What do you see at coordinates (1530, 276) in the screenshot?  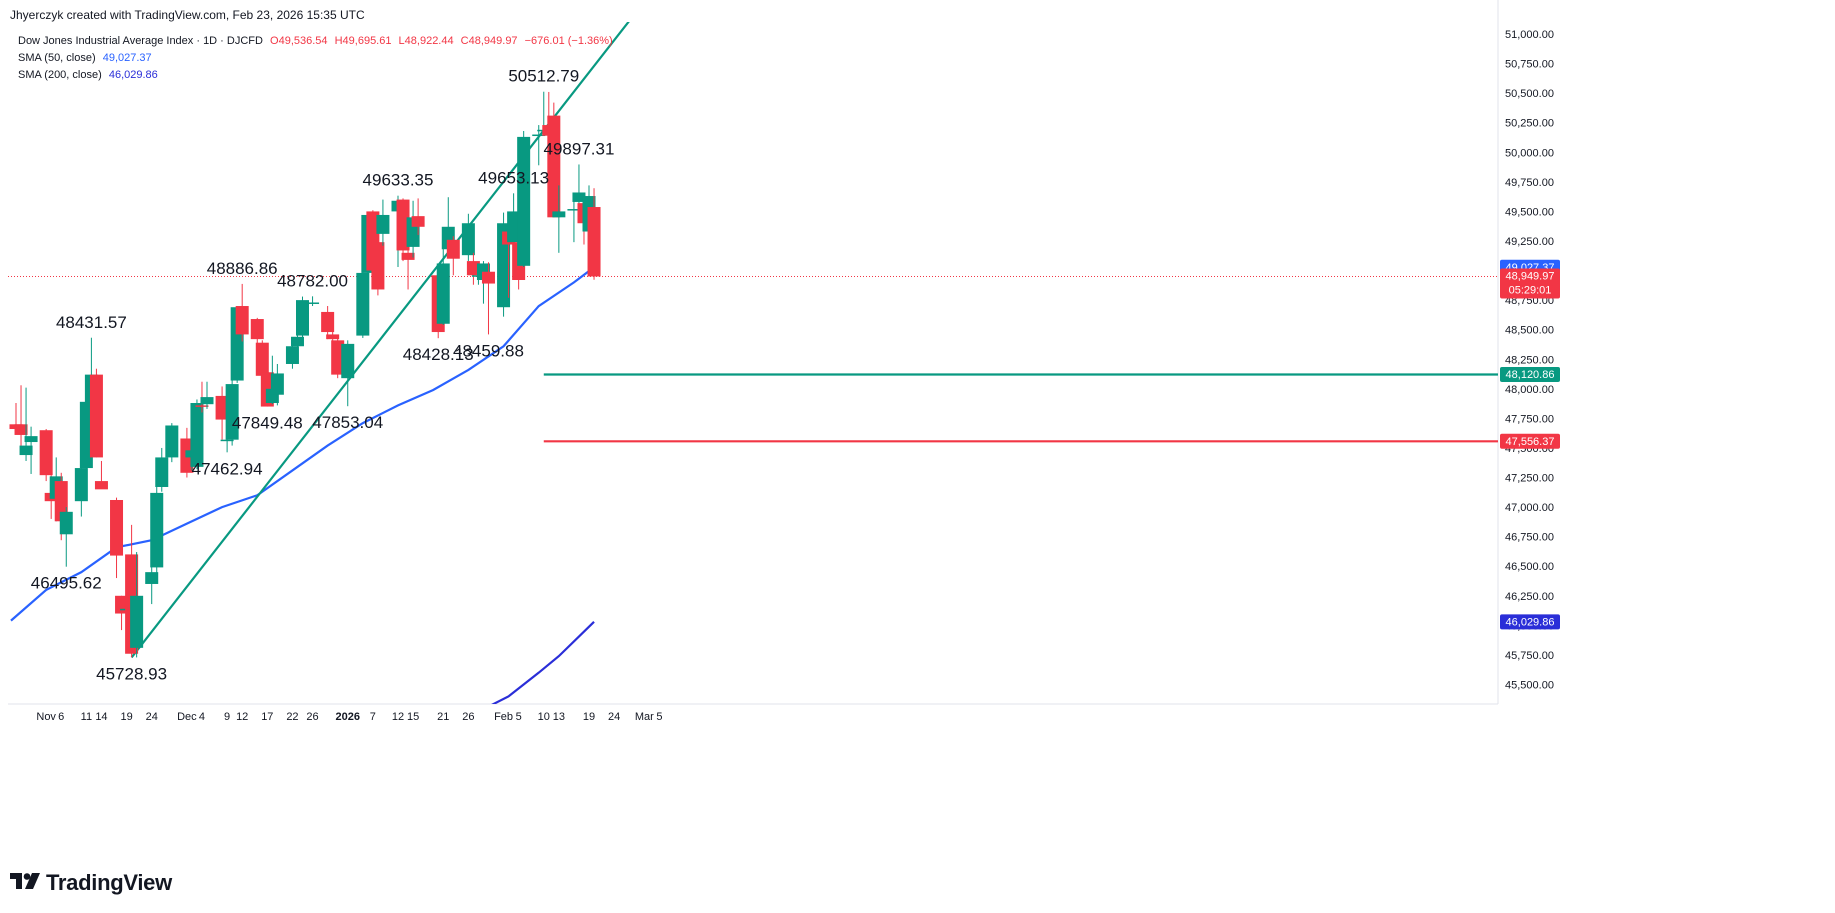 I see `last-price-label: 48,949.97` at bounding box center [1530, 276].